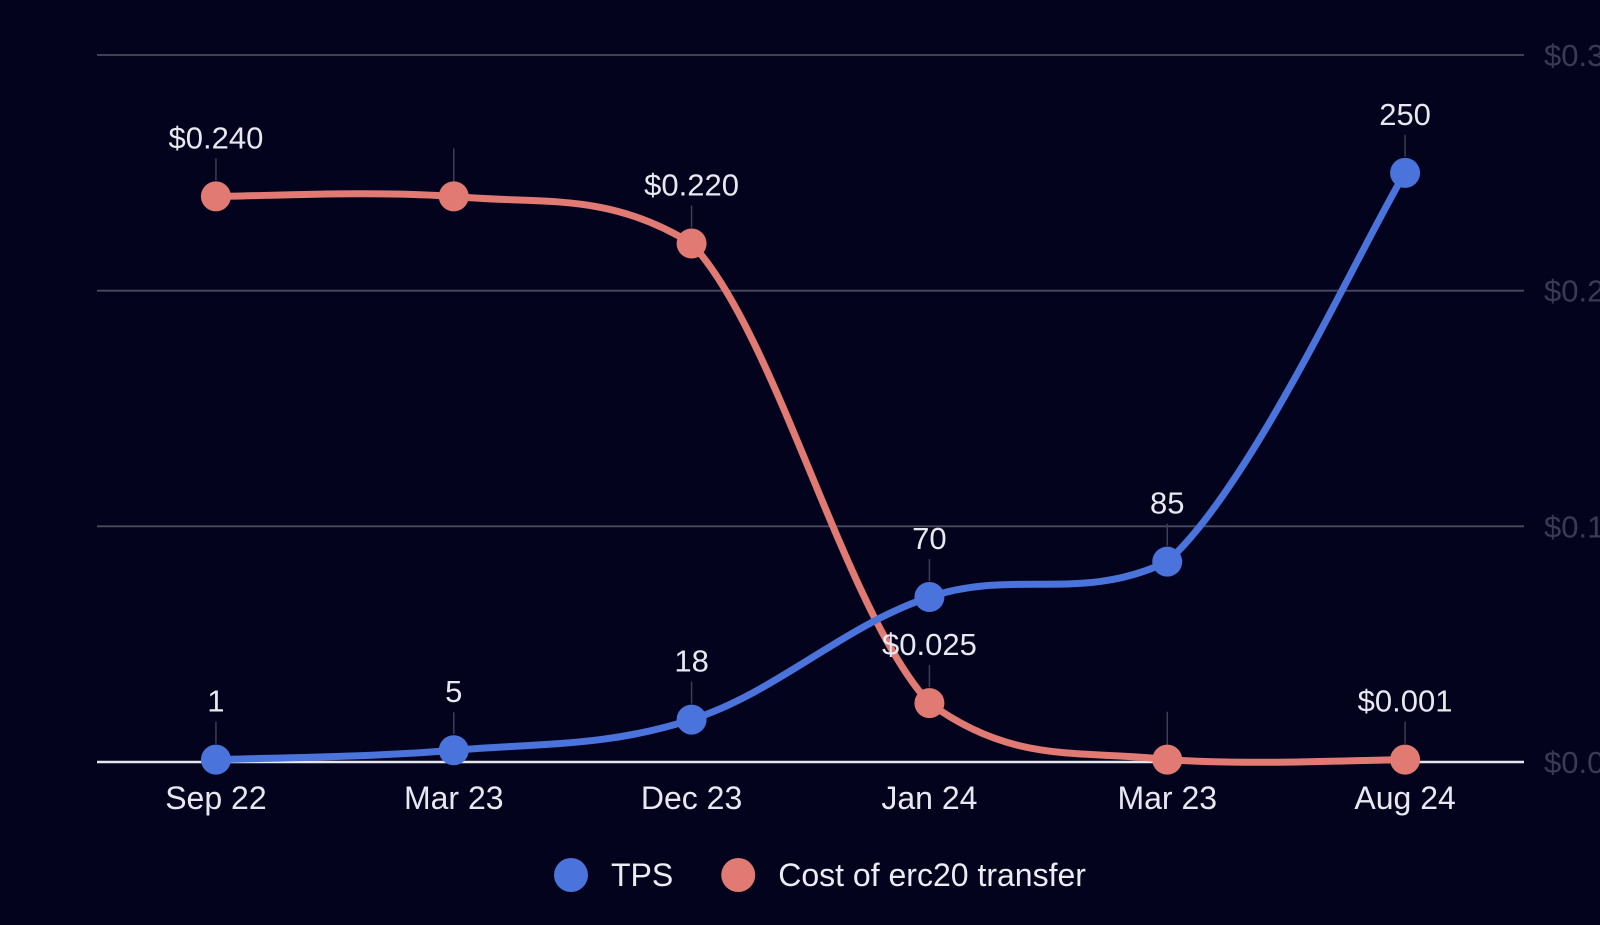 This screenshot has width=1600, height=925. What do you see at coordinates (1167, 503) in the screenshot?
I see `tps-data-label: 85` at bounding box center [1167, 503].